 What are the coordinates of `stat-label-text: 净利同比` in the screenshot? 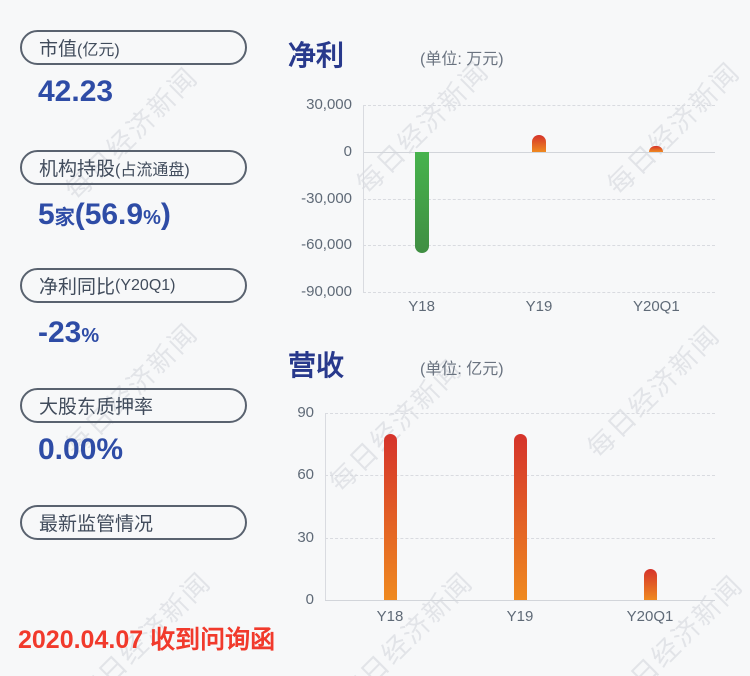 It's located at (77, 287).